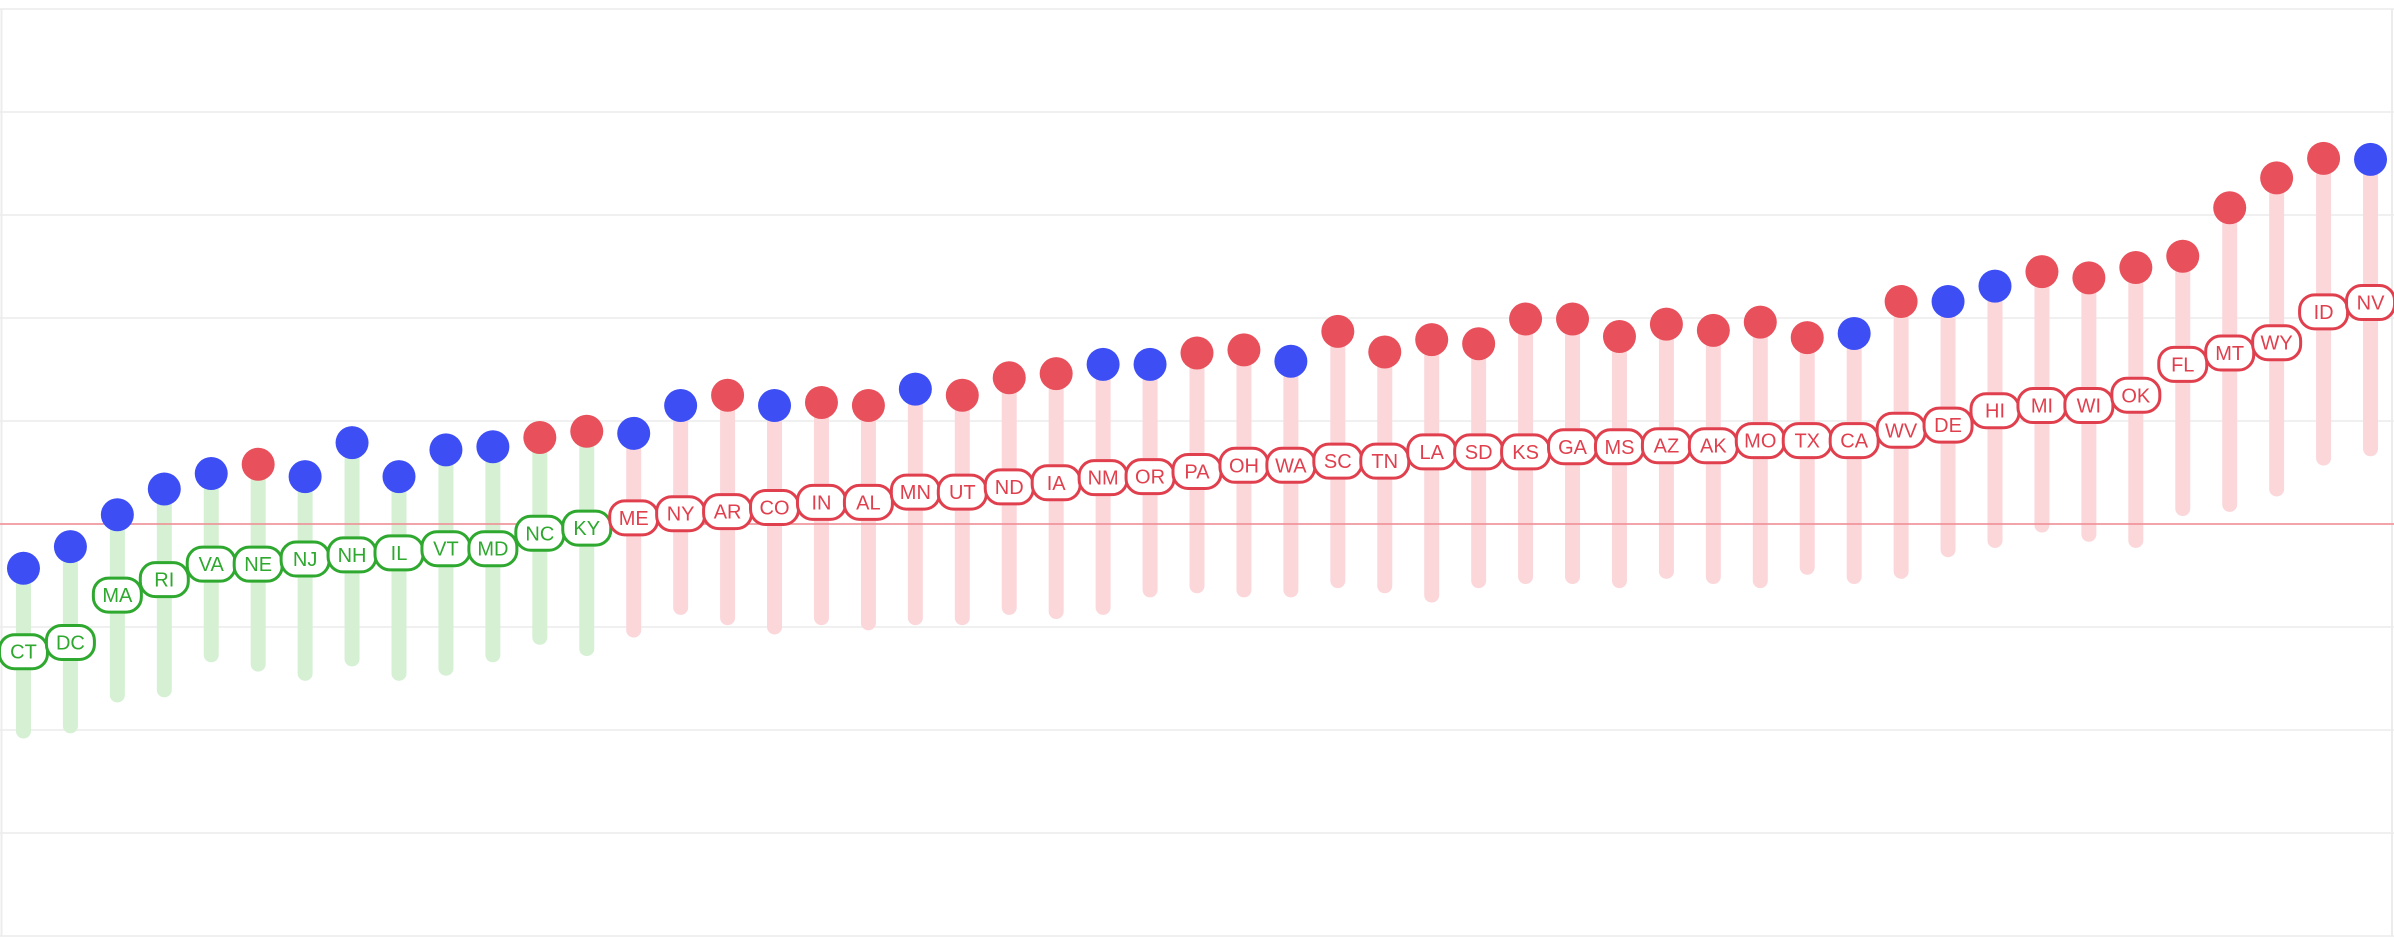 The image size is (2394, 938). I want to click on state-label: AL, so click(868, 503).